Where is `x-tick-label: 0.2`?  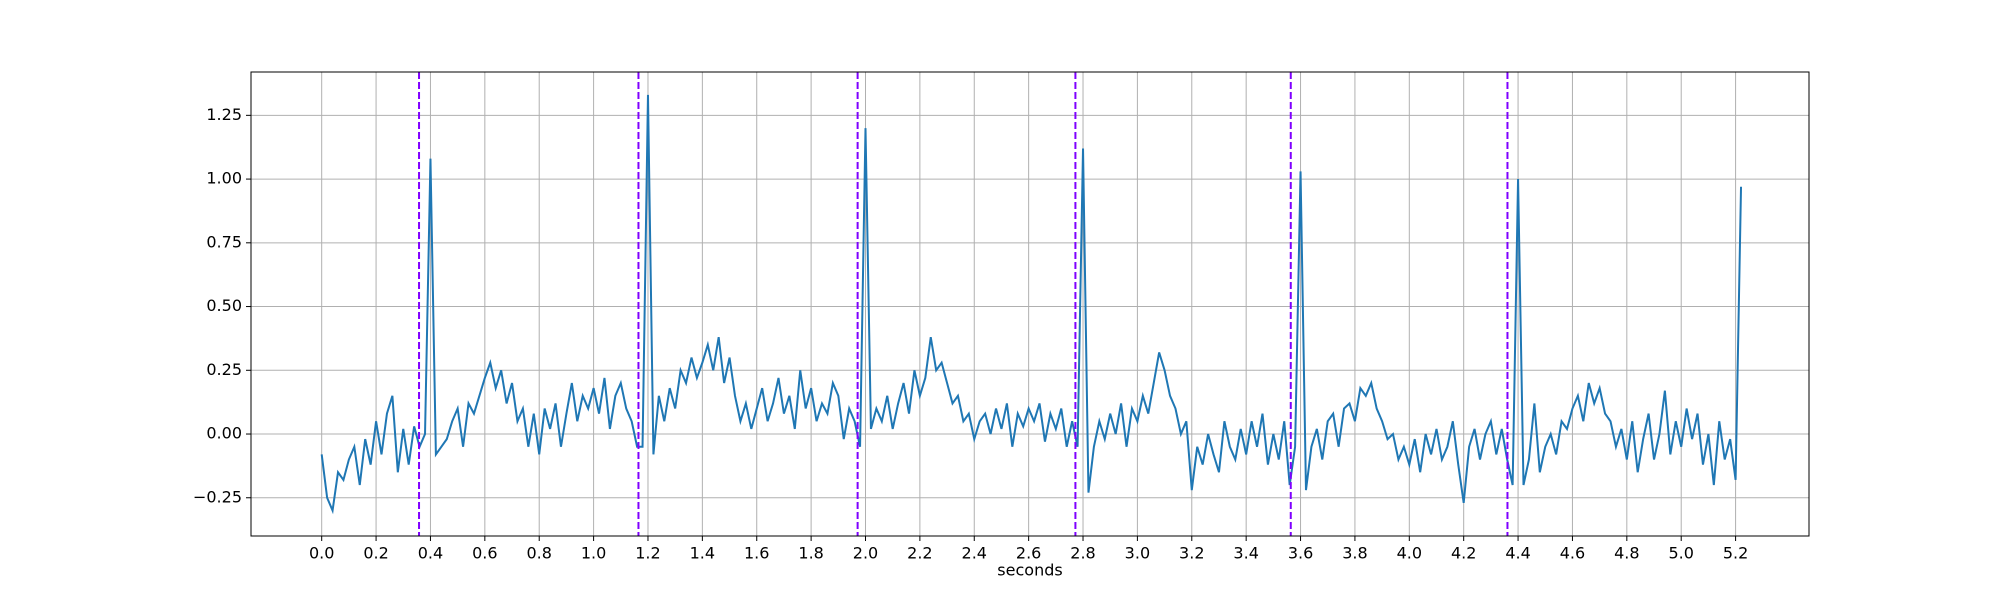
x-tick-label: 0.2 is located at coordinates (375, 553).